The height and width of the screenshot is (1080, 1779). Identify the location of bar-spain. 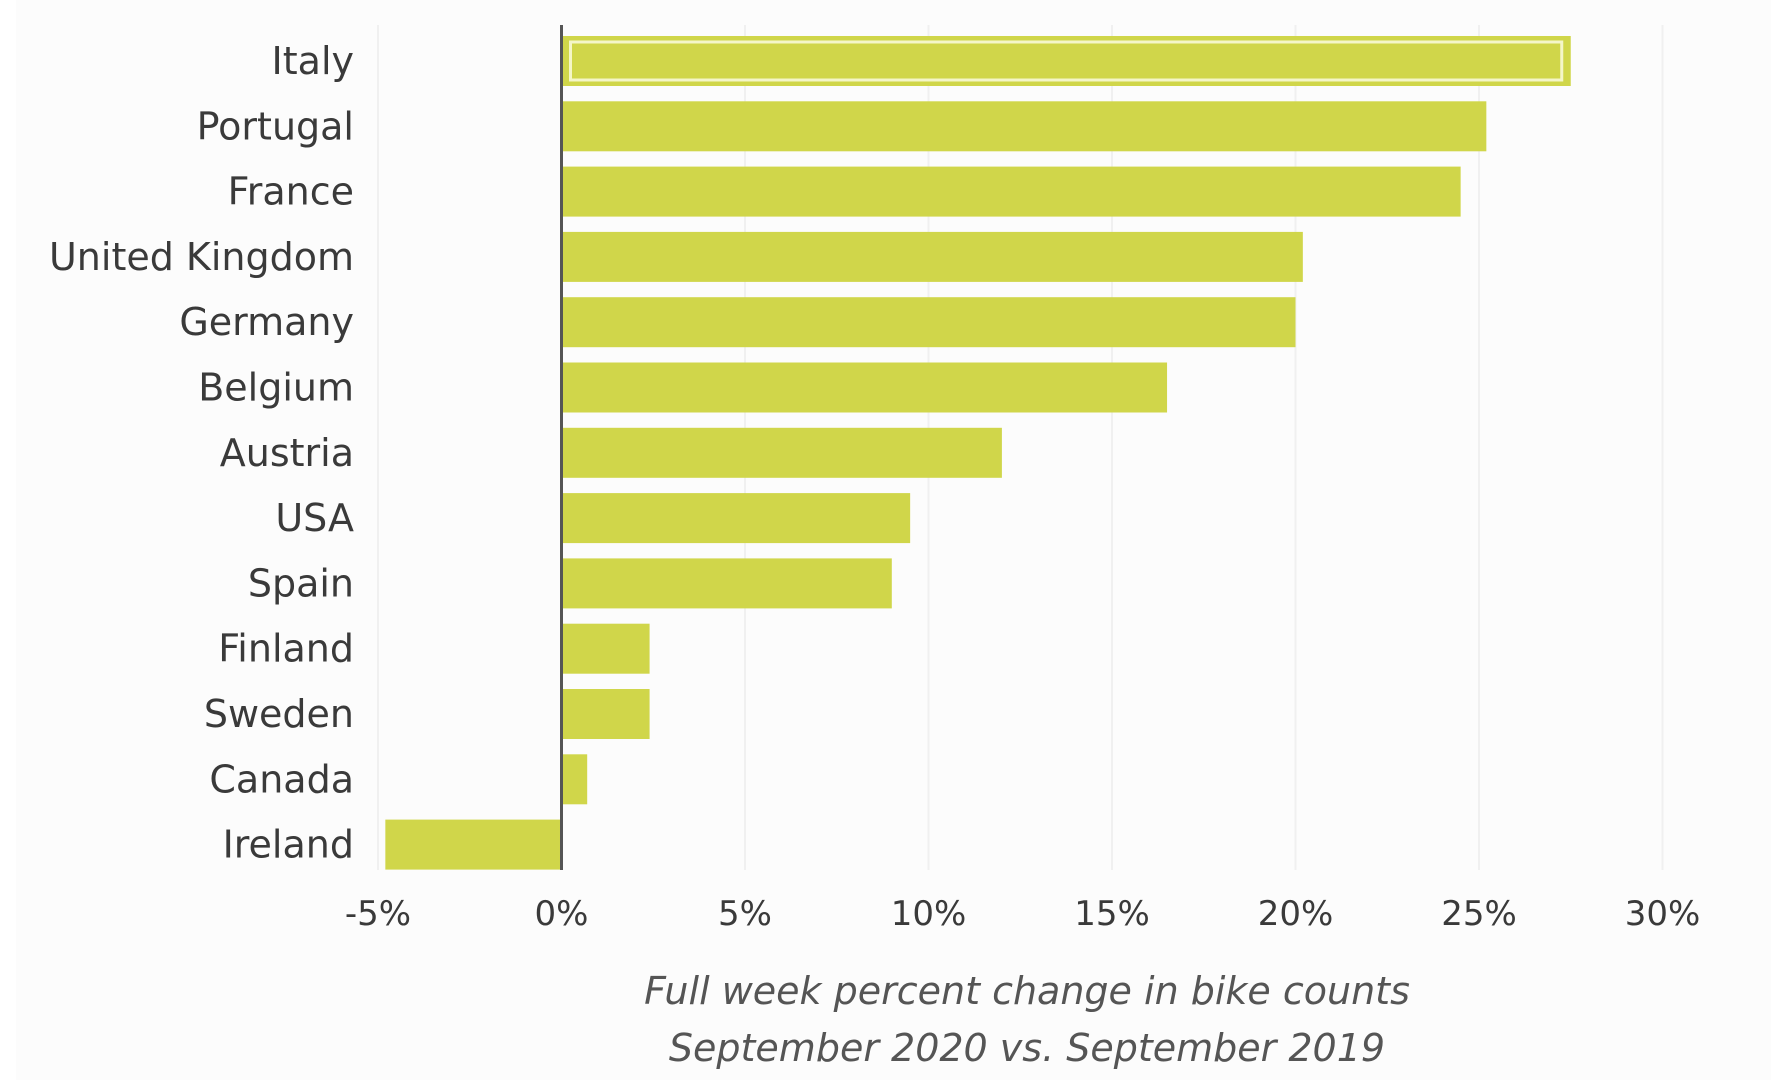
(726, 583).